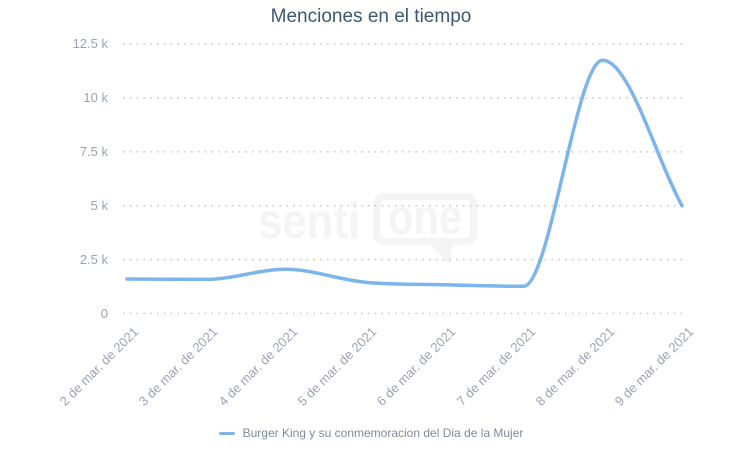 The height and width of the screenshot is (450, 742). What do you see at coordinates (93, 151) in the screenshot?
I see `y-axis-label: 7.5 k` at bounding box center [93, 151].